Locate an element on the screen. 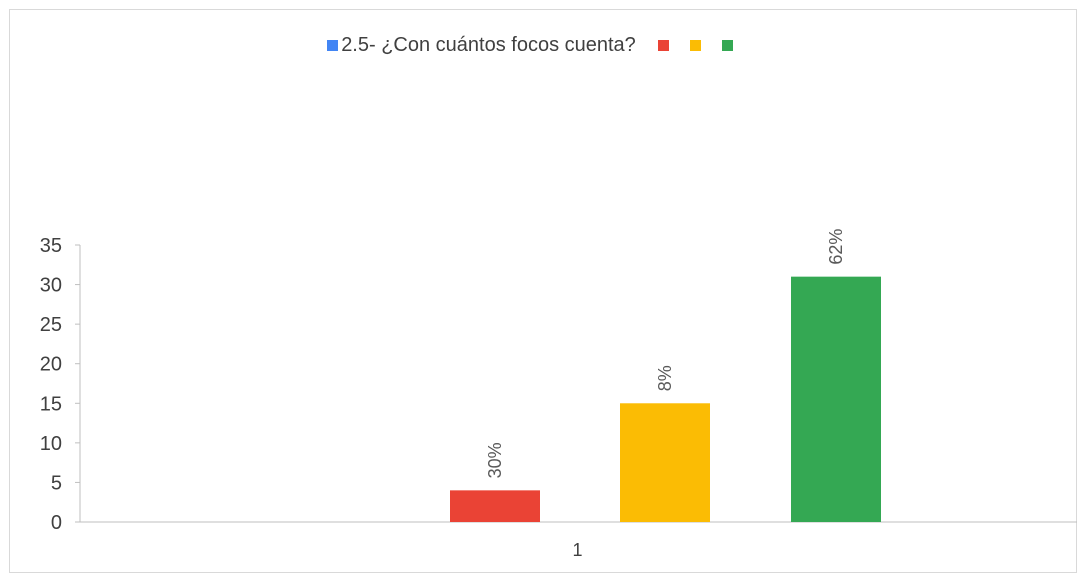  bar-data-label: 30% is located at coordinates (495, 460).